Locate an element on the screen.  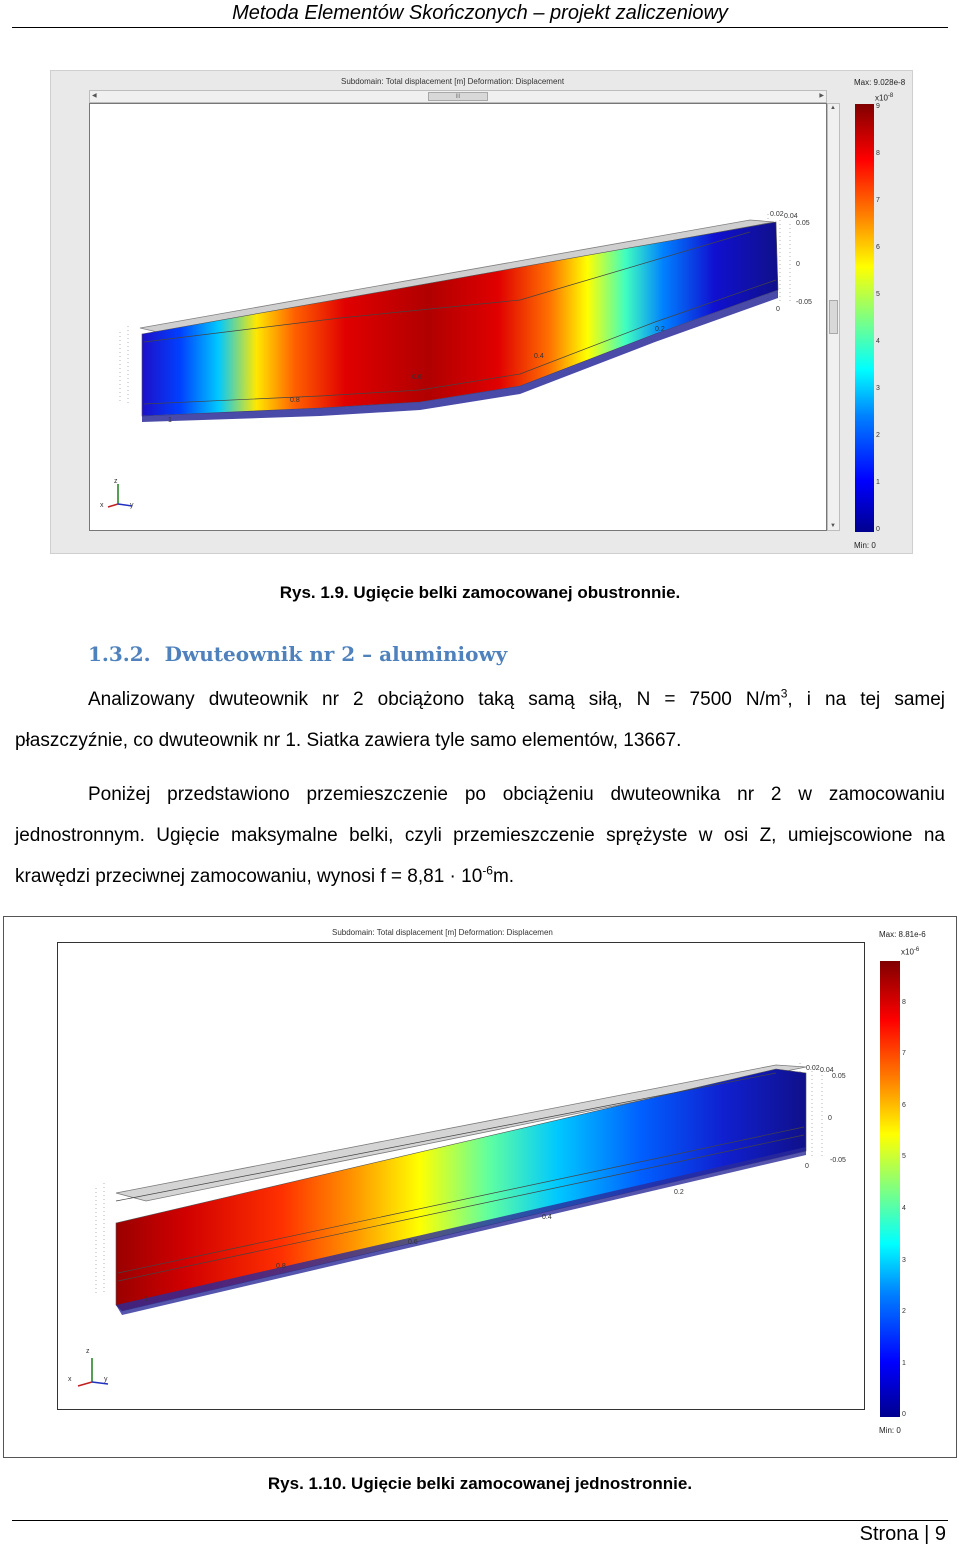
horizontal-scrollbar: ◀ III ▶ is located at coordinates (458, 96).